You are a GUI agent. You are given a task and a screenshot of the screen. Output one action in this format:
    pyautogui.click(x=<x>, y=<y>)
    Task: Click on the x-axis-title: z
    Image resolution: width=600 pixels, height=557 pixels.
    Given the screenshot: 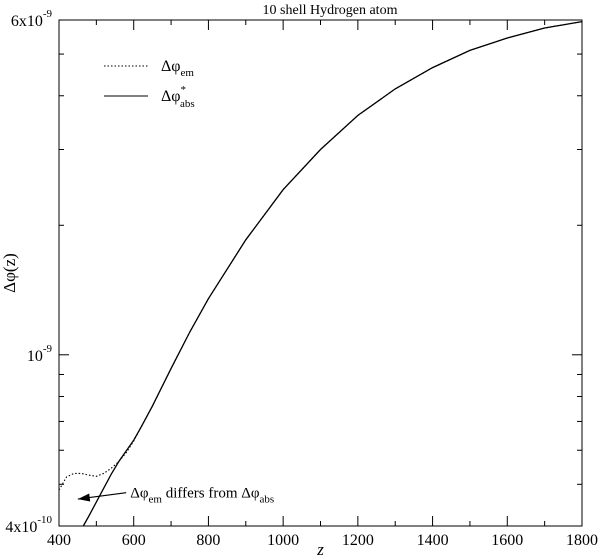 What is the action you would take?
    pyautogui.click(x=320, y=548)
    